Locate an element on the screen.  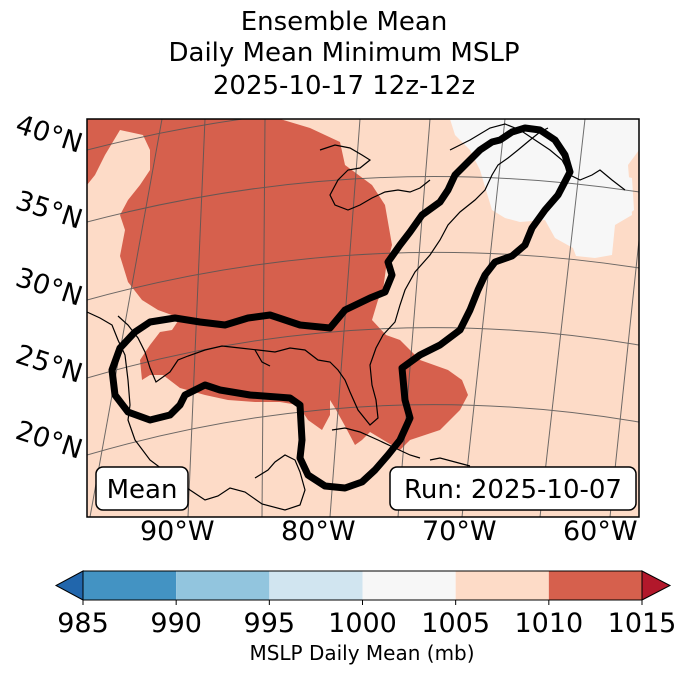
field-1000-1005-east is located at coordinates (617, 195).